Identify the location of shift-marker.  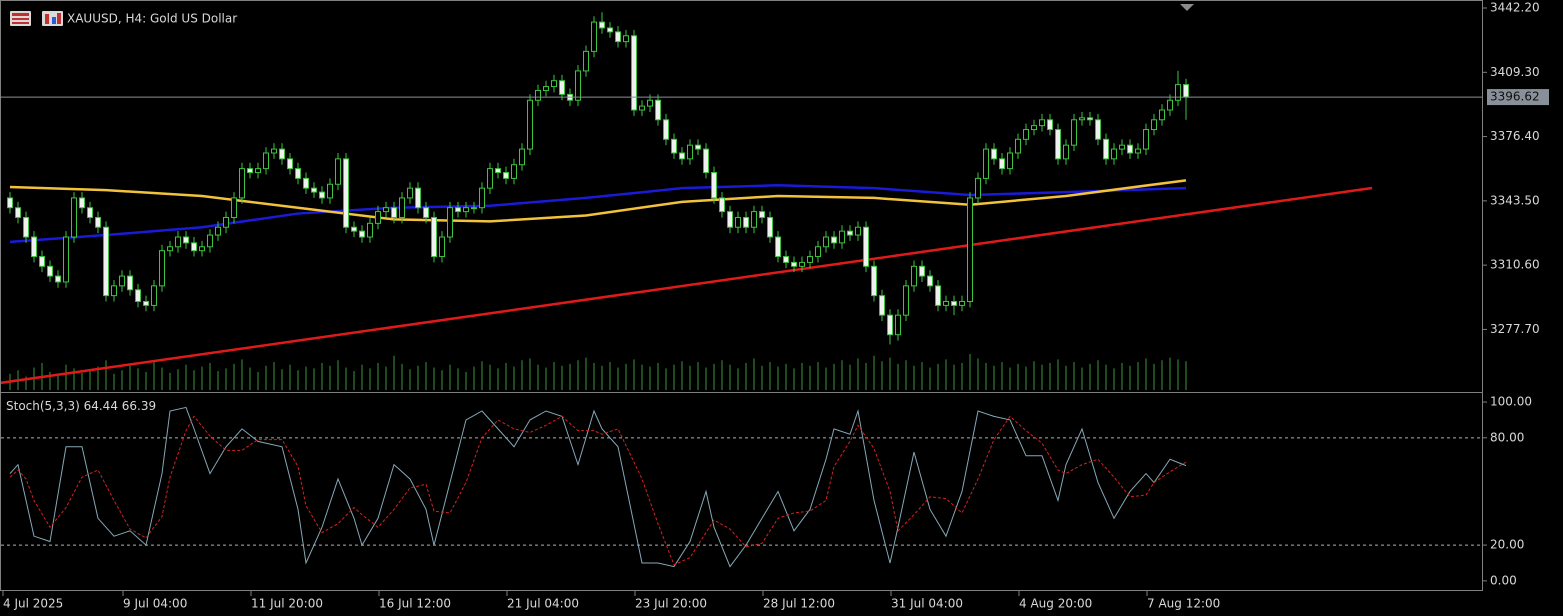
(1187, 7).